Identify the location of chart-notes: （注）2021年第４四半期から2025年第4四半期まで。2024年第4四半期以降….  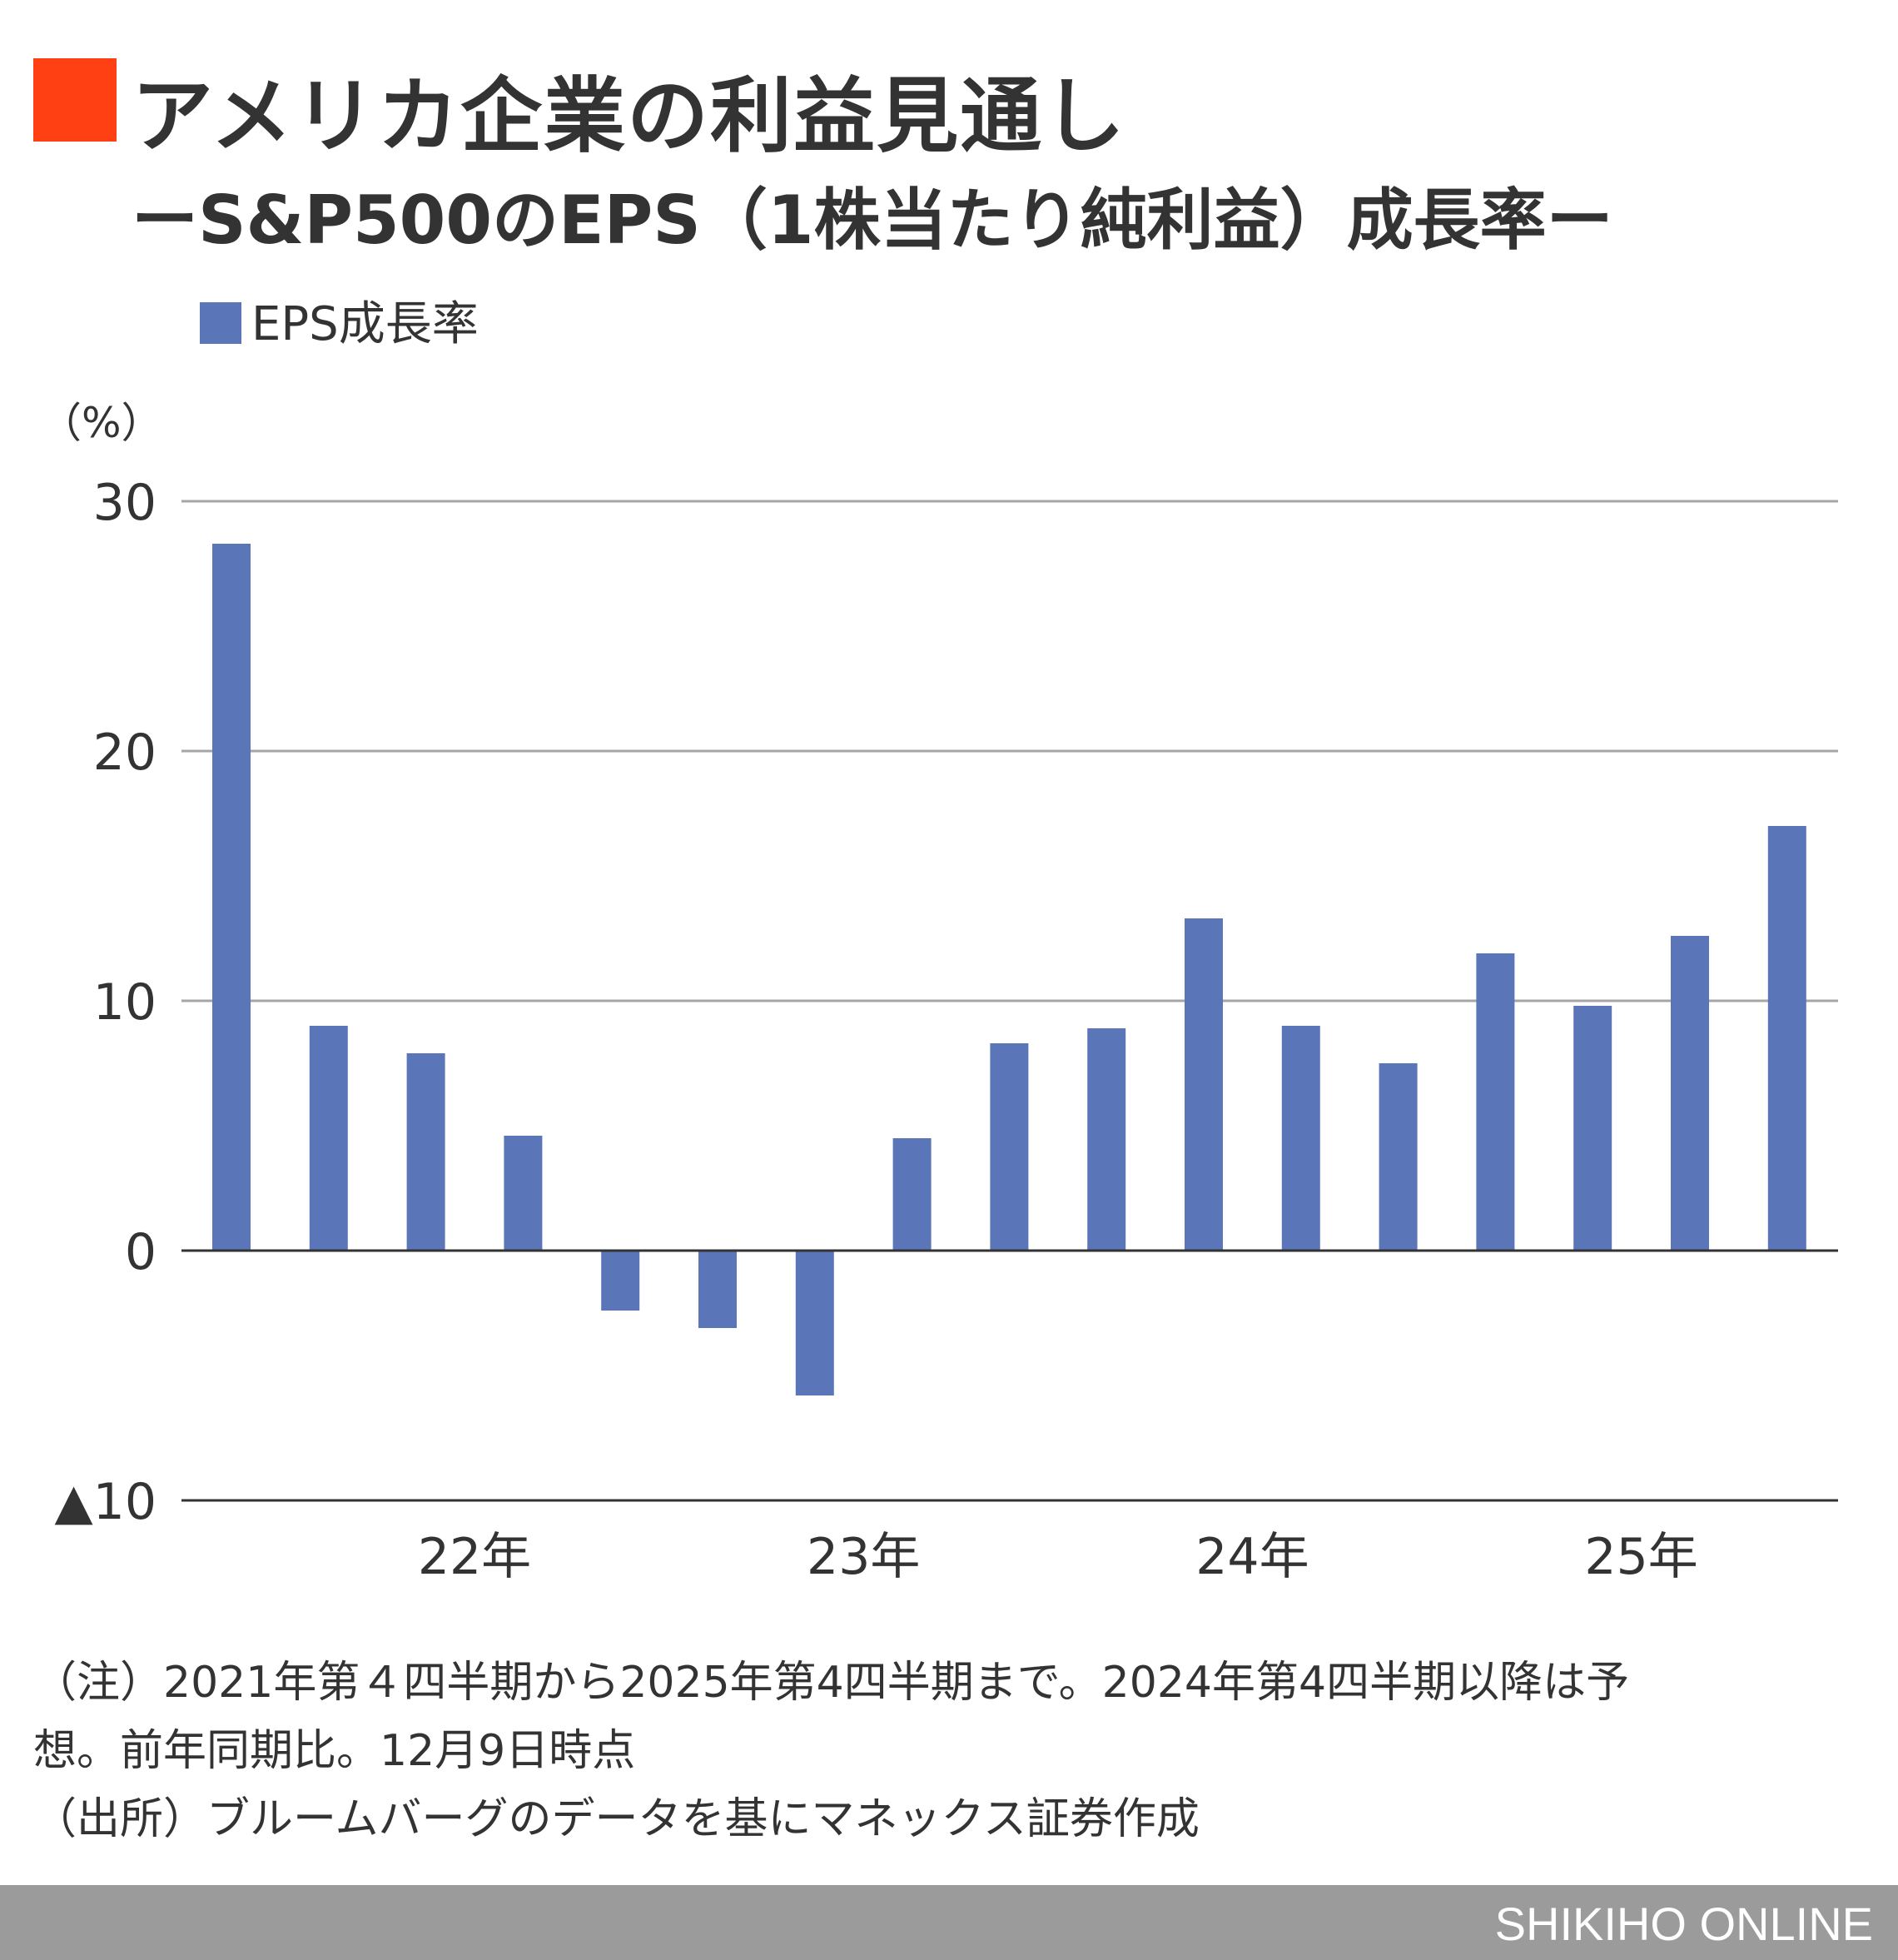
(949, 1751).